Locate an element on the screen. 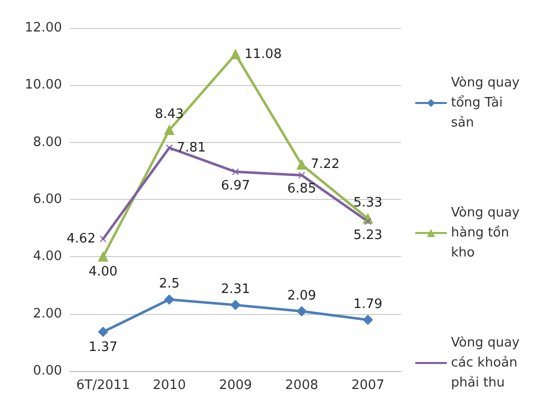  y-tick-label: 12.00 is located at coordinates (43, 28).